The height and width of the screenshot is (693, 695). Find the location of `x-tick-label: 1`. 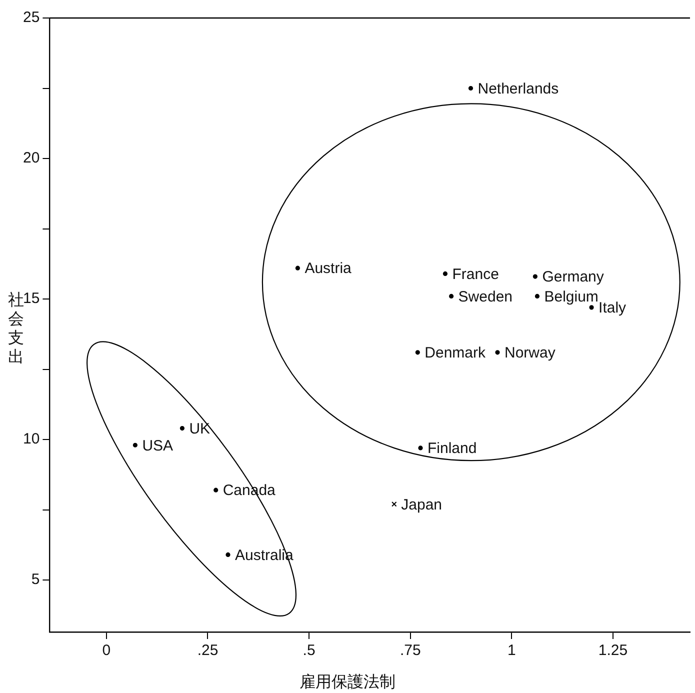

x-tick-label: 1 is located at coordinates (512, 651).